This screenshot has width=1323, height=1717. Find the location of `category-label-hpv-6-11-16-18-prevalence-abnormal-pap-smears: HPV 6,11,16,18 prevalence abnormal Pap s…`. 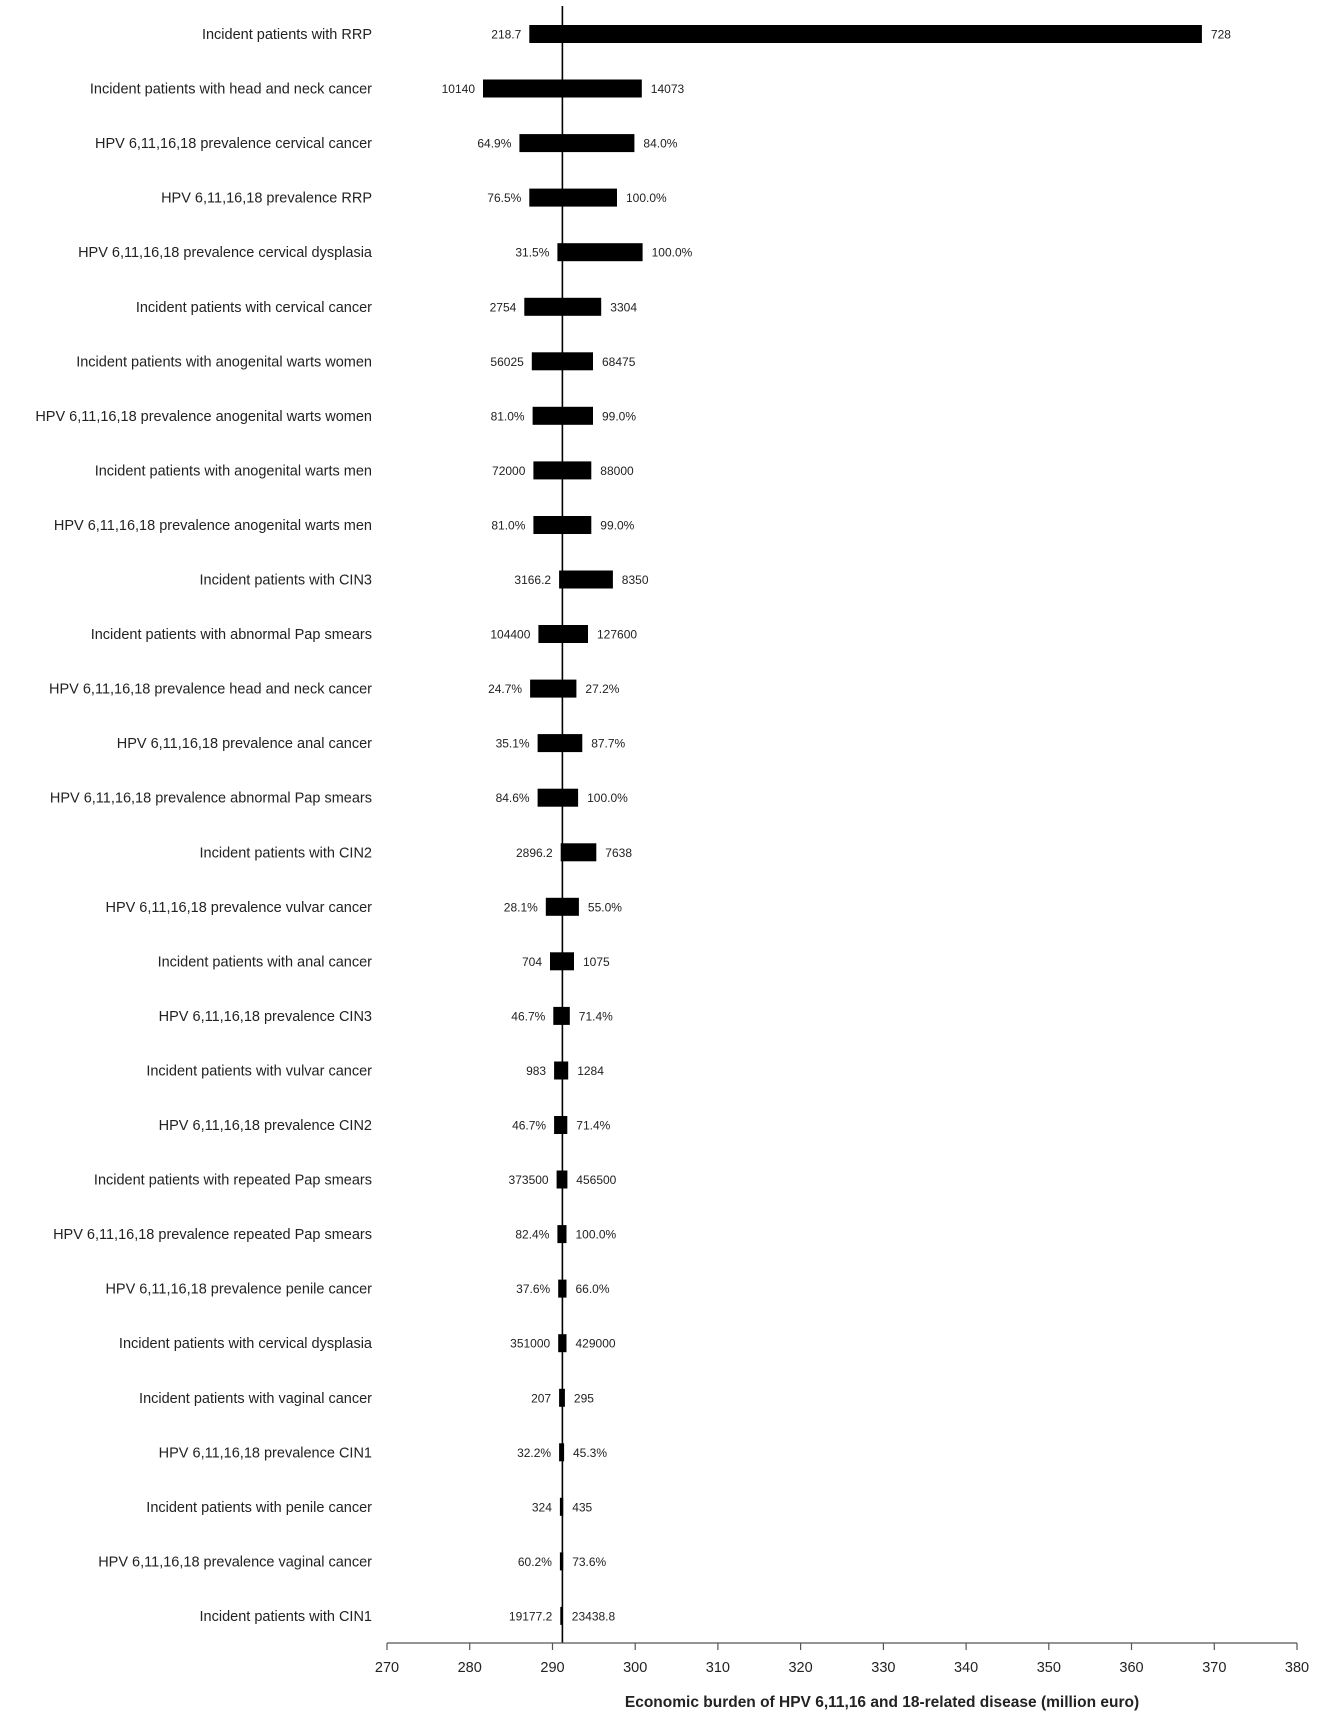

category-label-hpv-6-11-16-18-prevalence-abnormal-pap-smears: HPV 6,11,16,18 prevalence abnormal Pap s… is located at coordinates (211, 799).